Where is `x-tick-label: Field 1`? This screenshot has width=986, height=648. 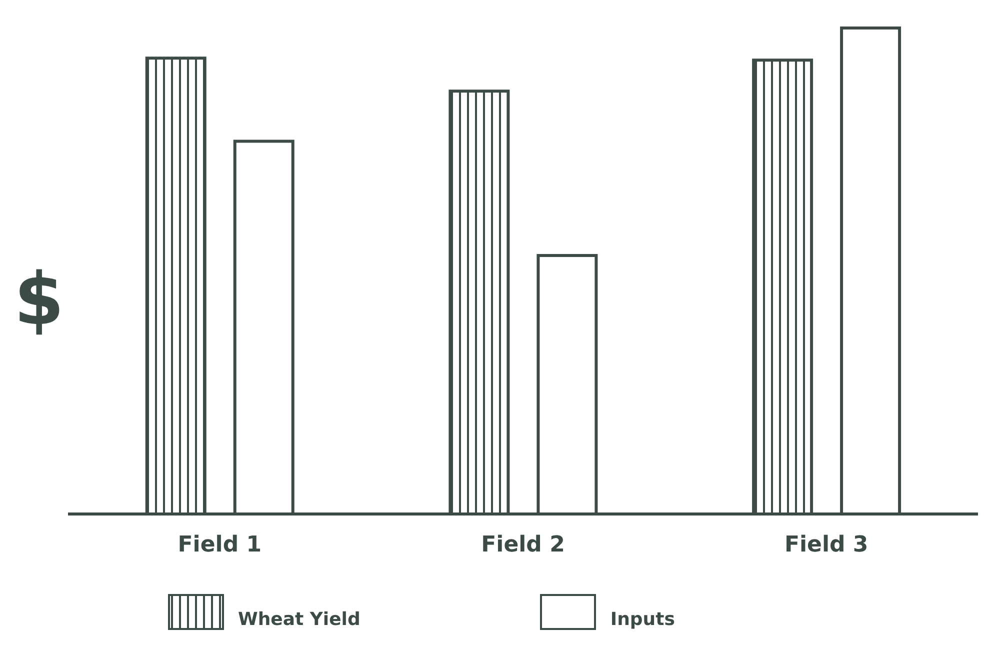 x-tick-label: Field 1 is located at coordinates (220, 545).